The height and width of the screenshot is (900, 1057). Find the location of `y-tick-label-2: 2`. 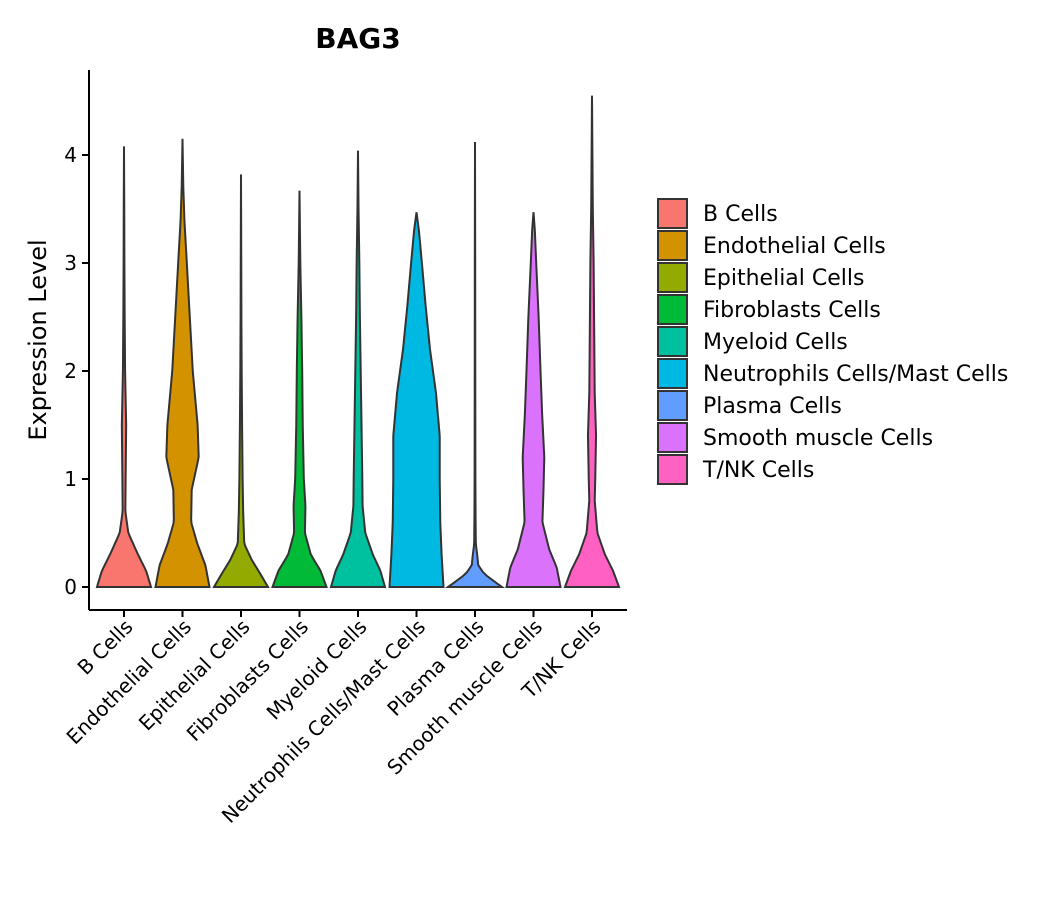

y-tick-label-2: 2 is located at coordinates (70, 371).